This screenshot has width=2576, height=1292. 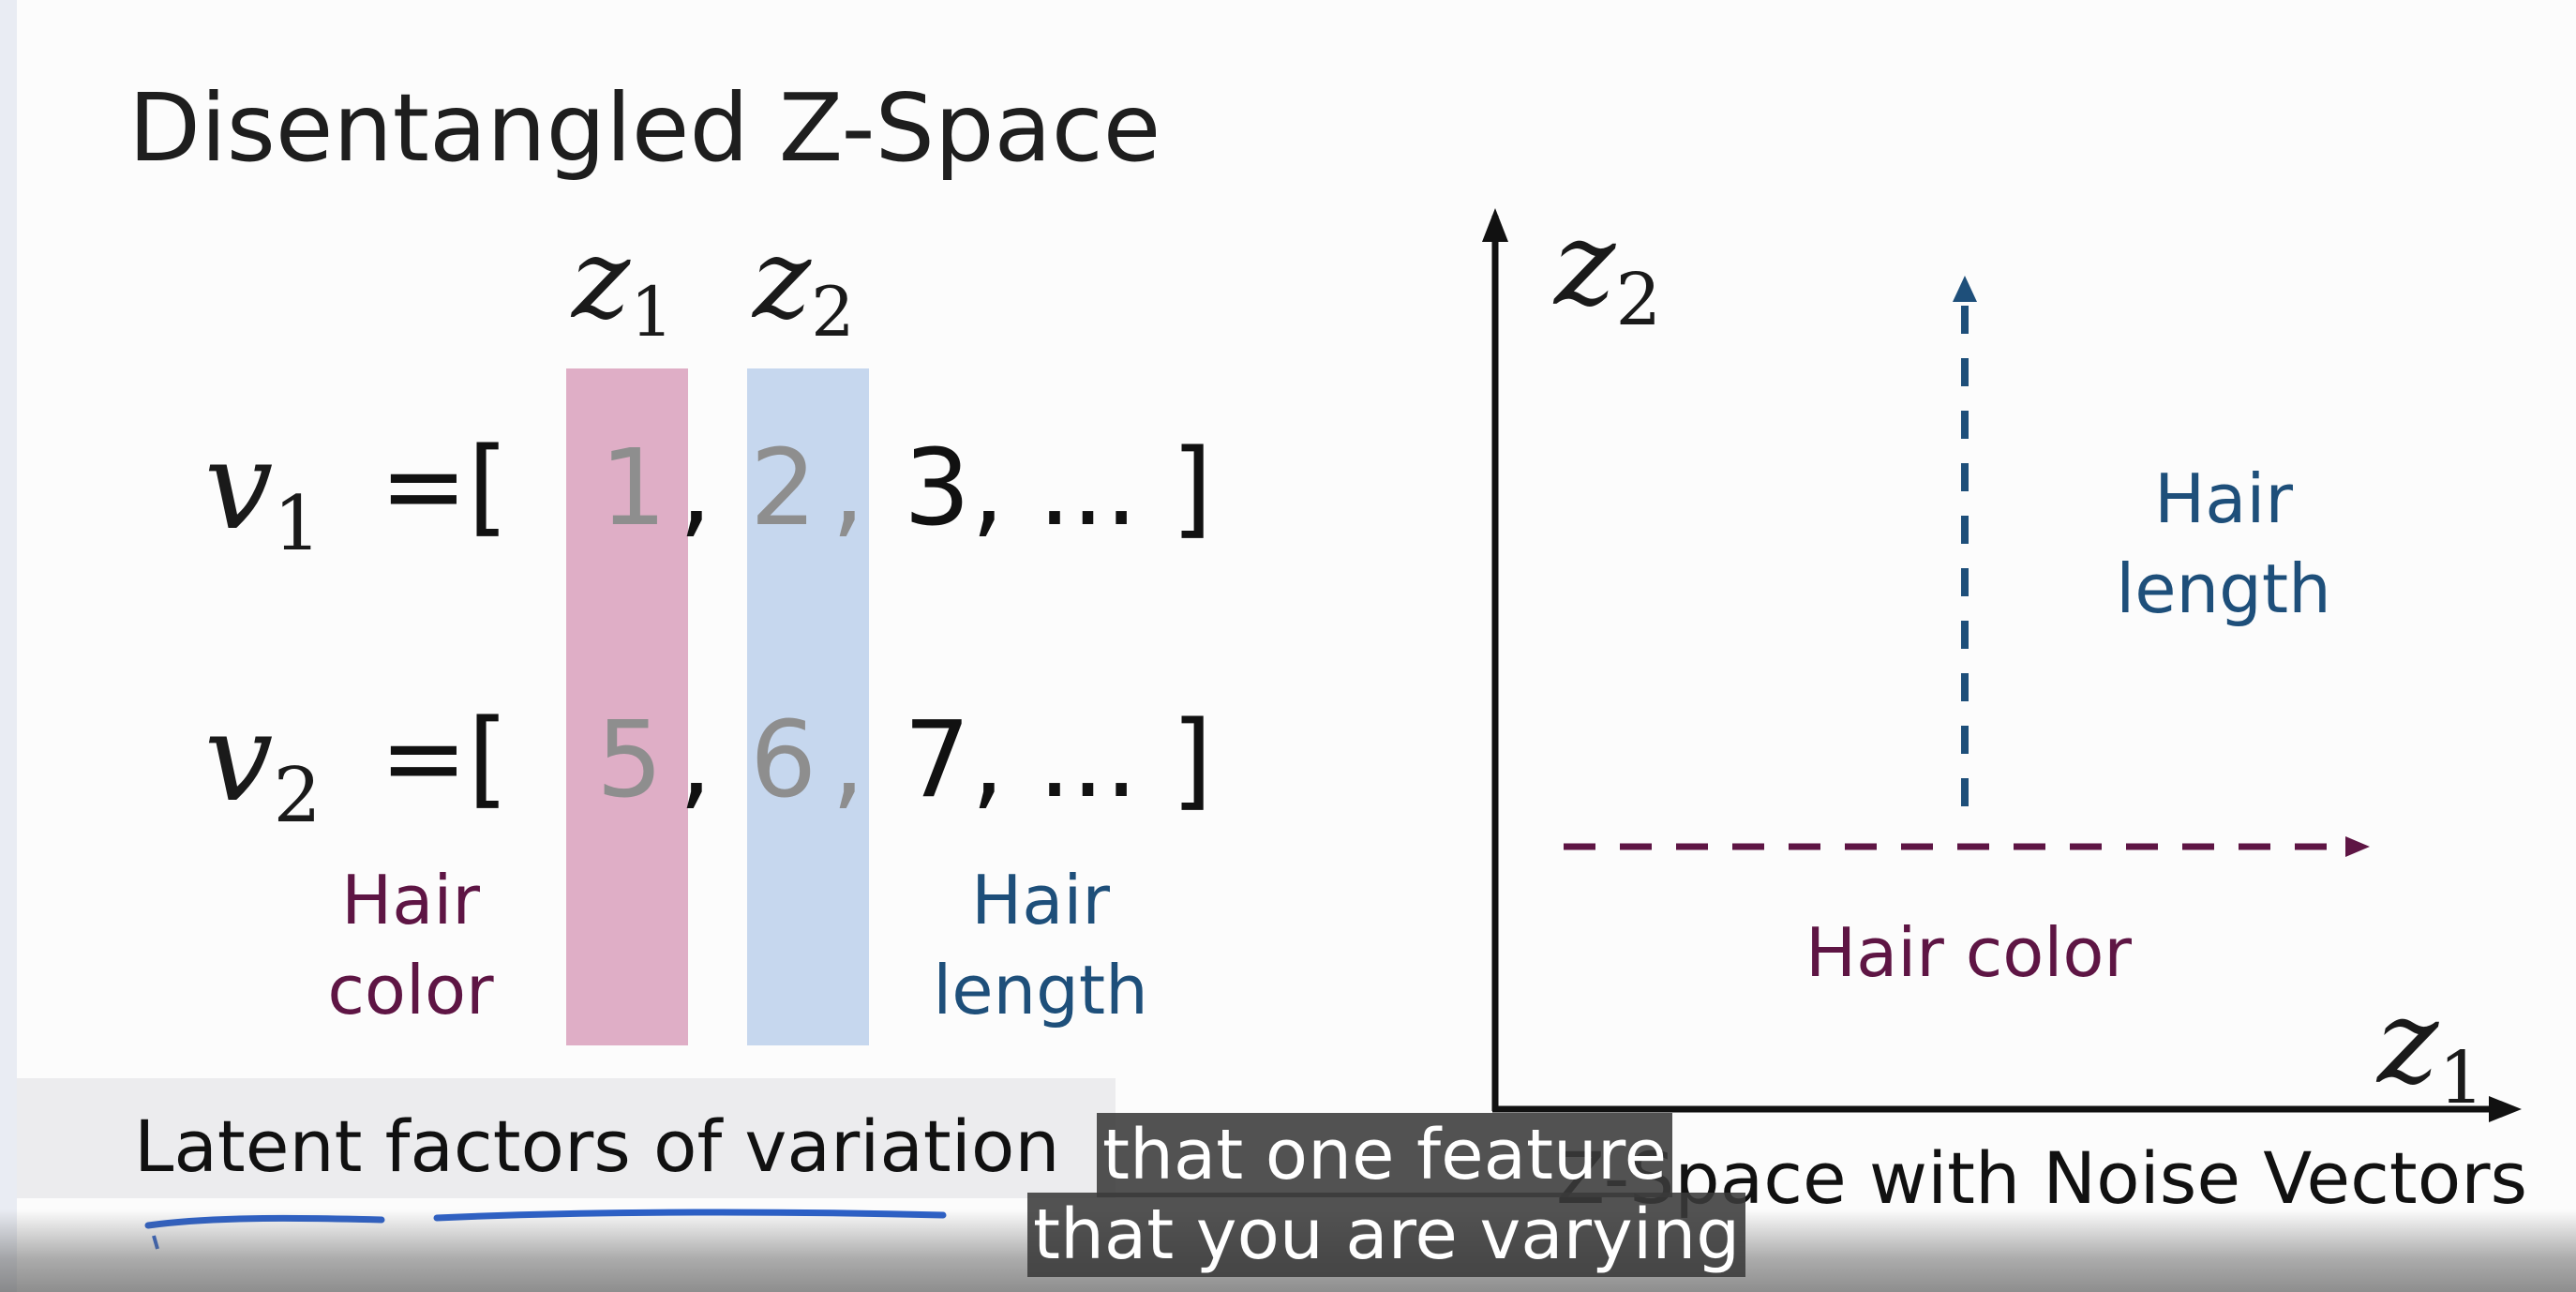 I want to click on v2-comma: ,, so click(x=695, y=760).